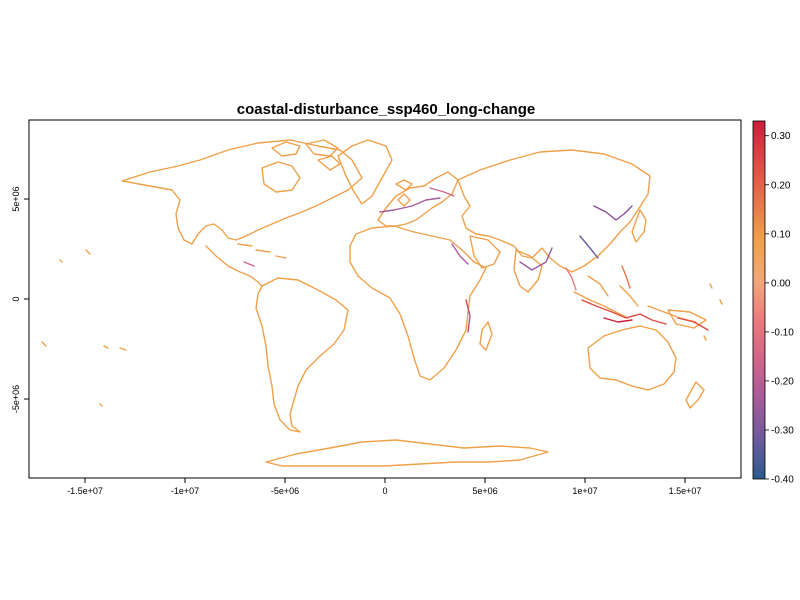  What do you see at coordinates (418, 303) in the screenshot?
I see `coast-africa` at bounding box center [418, 303].